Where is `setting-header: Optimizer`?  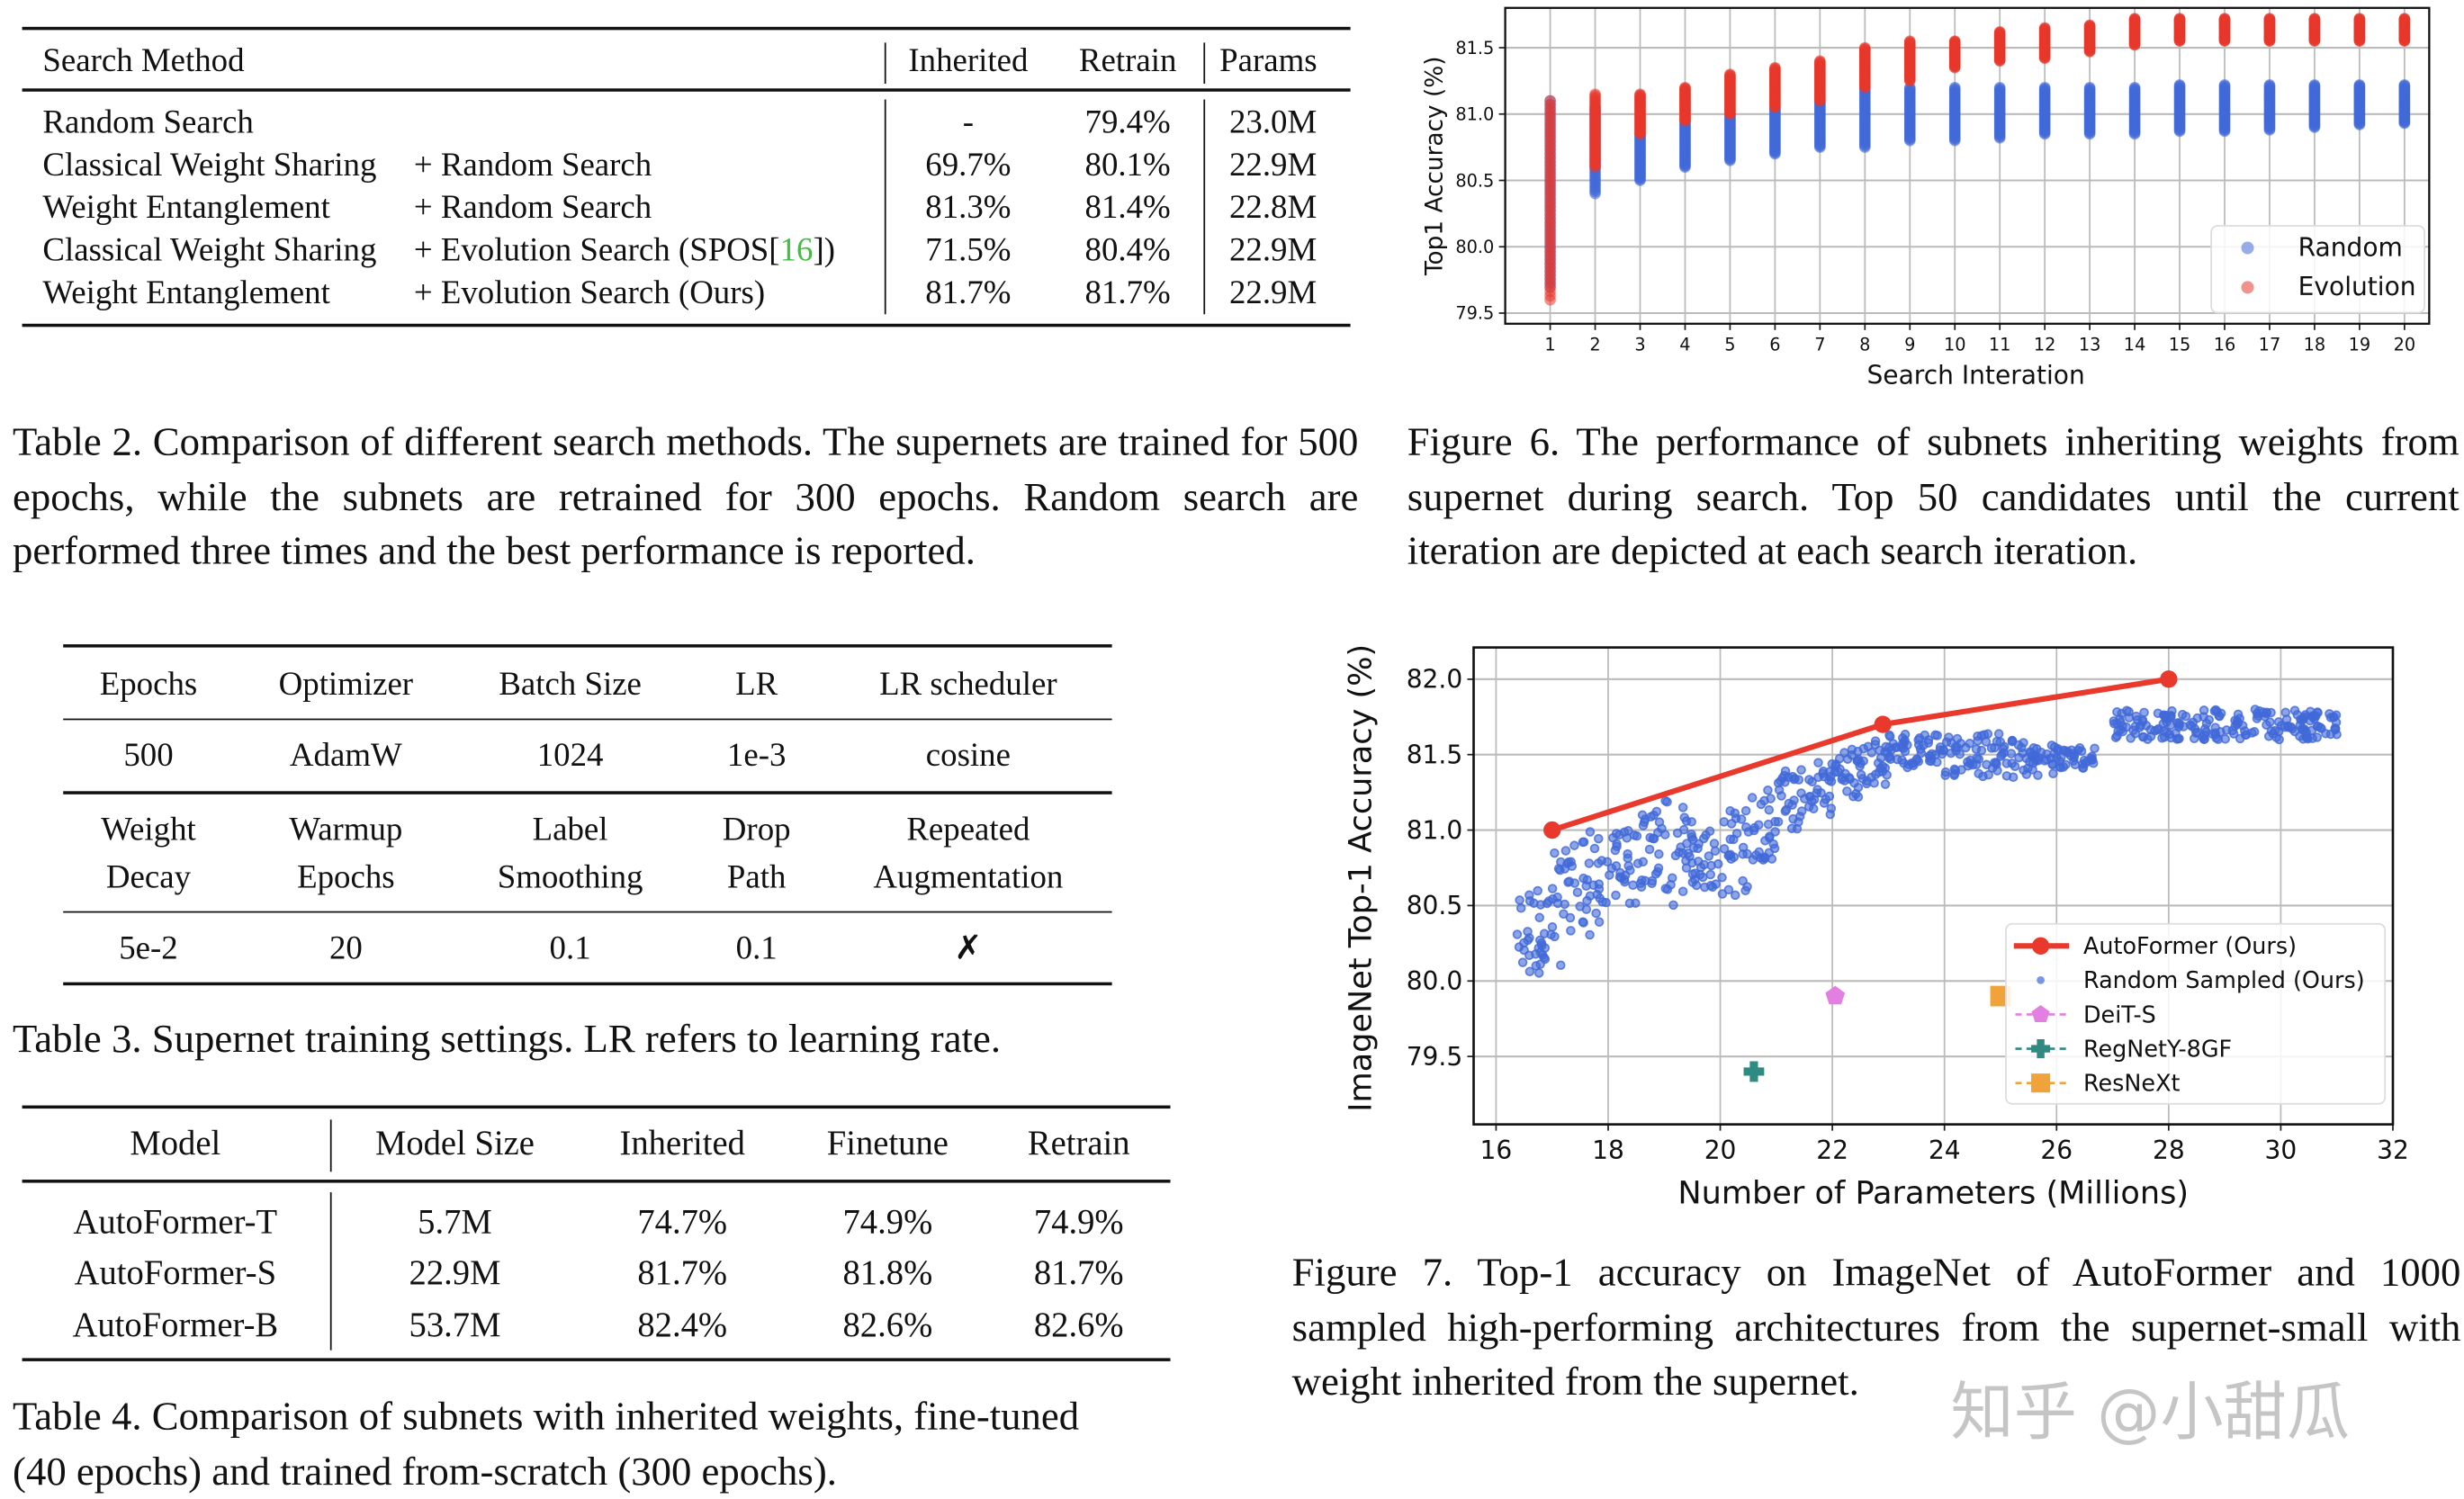 setting-header: Optimizer is located at coordinates (346, 684).